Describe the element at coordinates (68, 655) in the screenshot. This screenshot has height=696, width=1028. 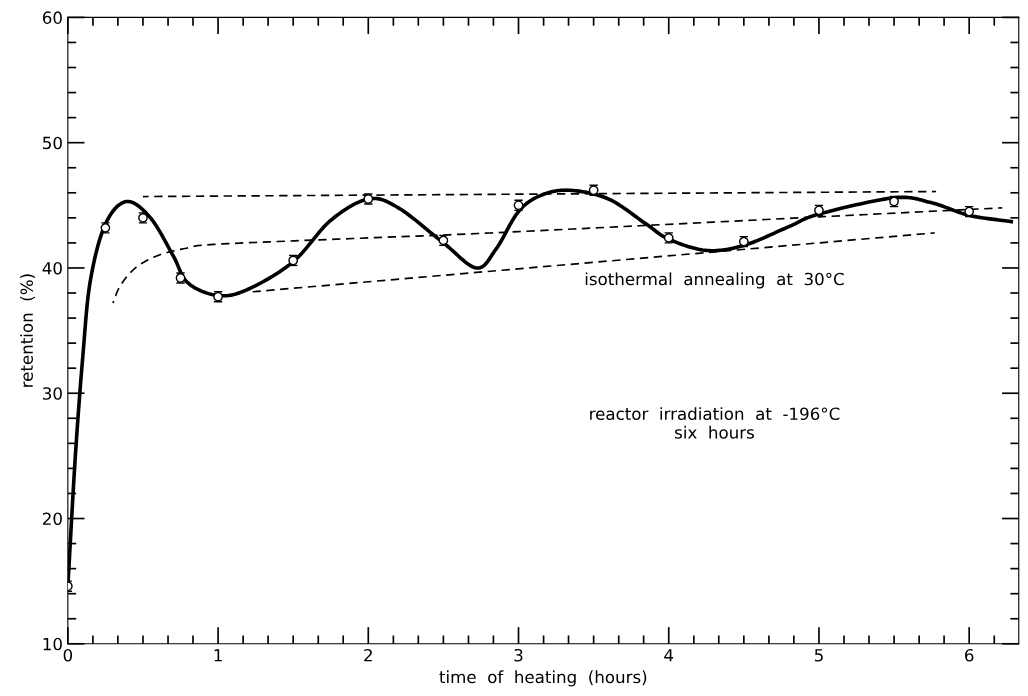
I see `x-tick-label: 0` at that location.